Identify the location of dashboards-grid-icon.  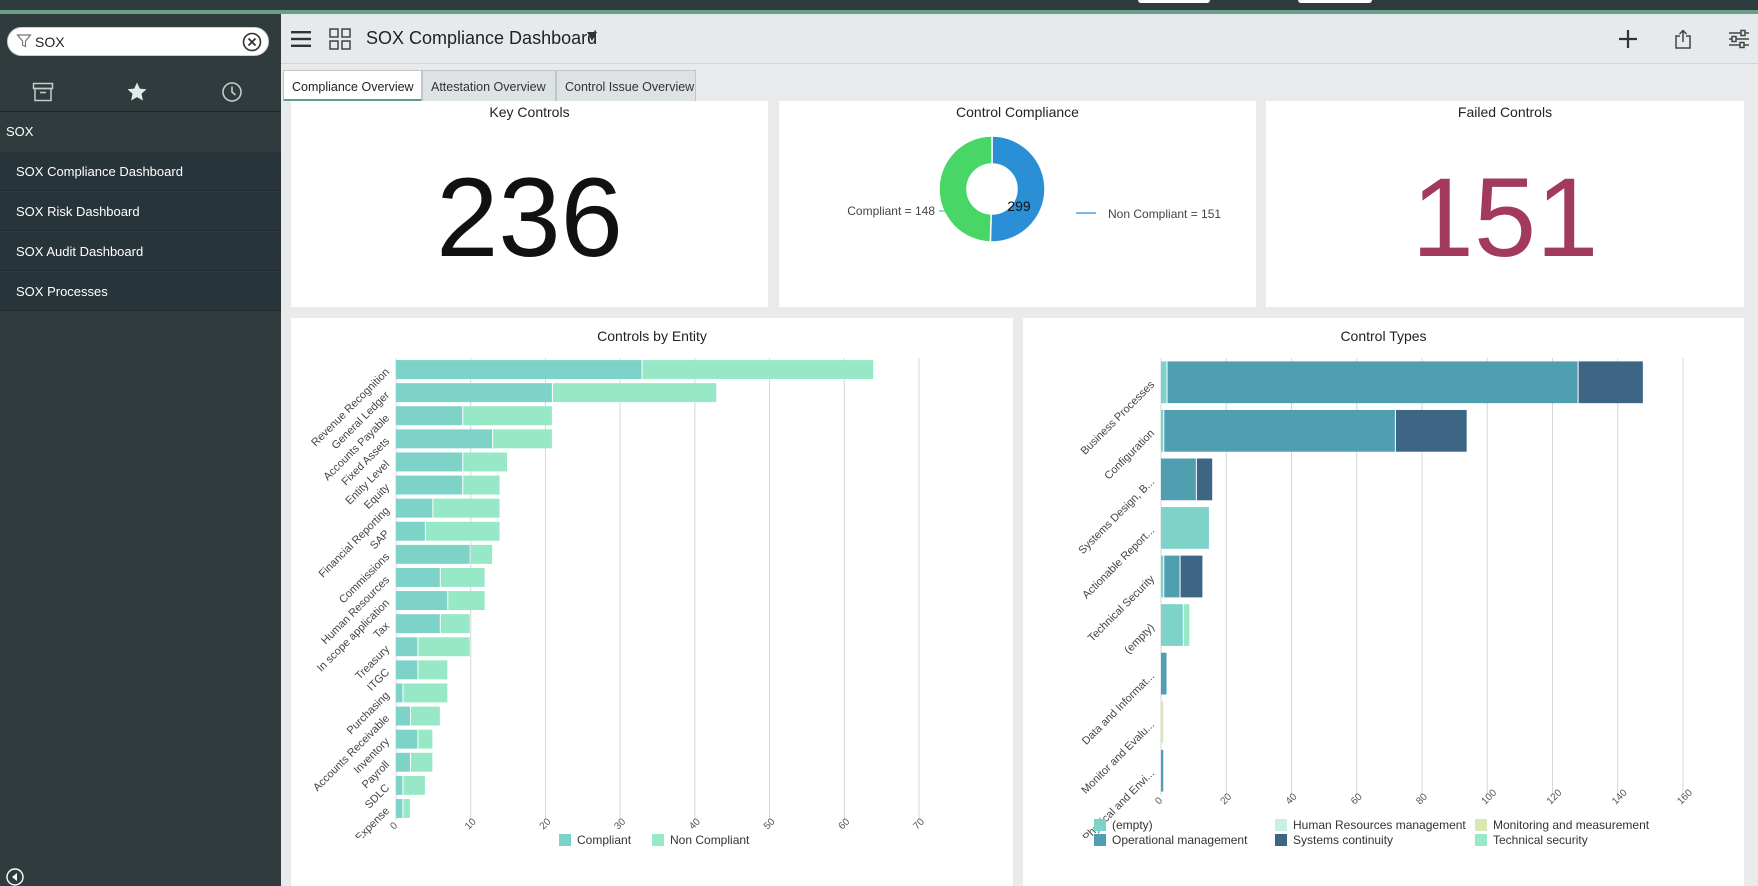
(340, 39).